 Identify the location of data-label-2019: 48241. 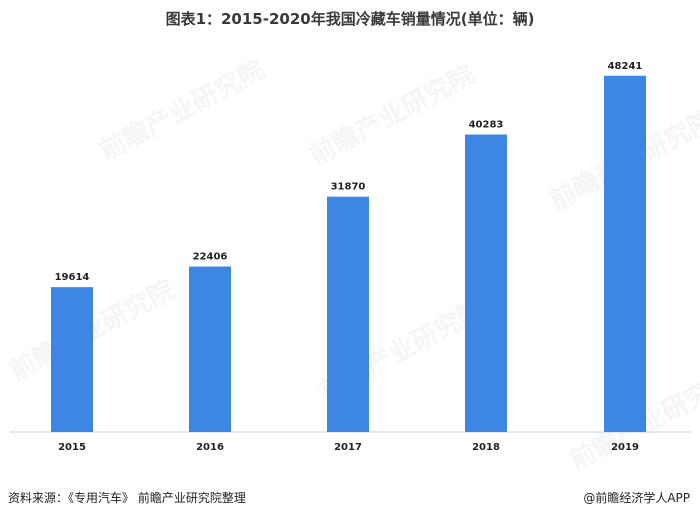
(625, 66).